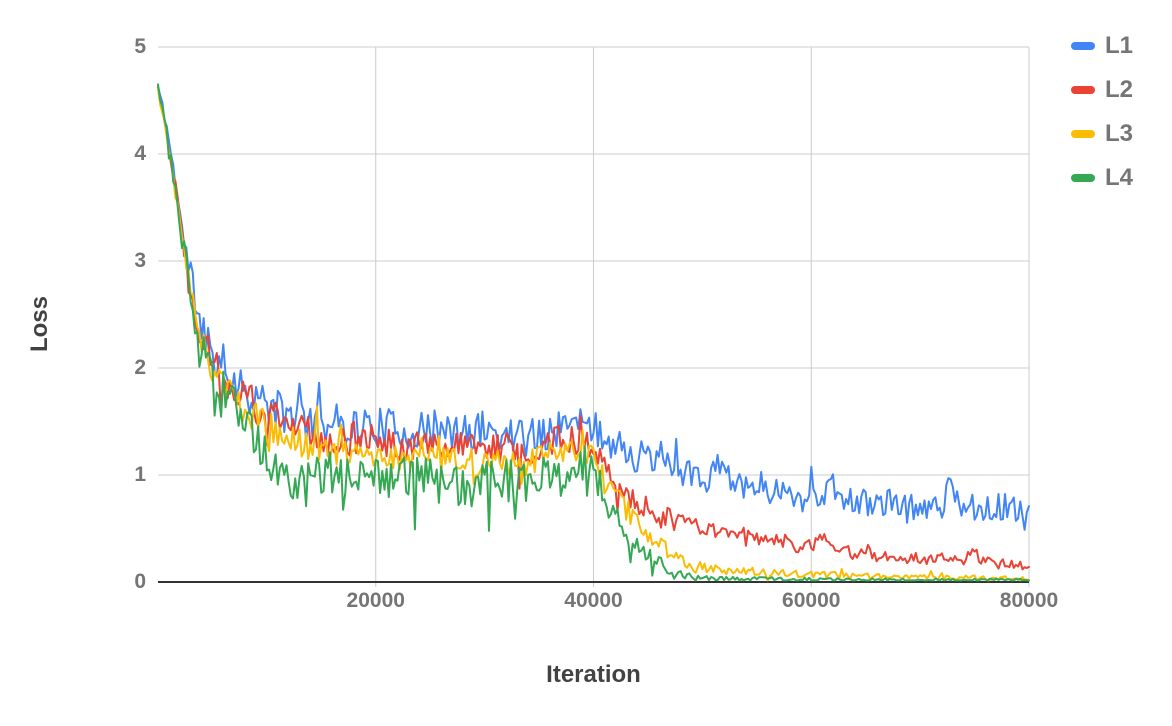 The height and width of the screenshot is (726, 1172). I want to click on legend-swatch-l2-icon, so click(1083, 90).